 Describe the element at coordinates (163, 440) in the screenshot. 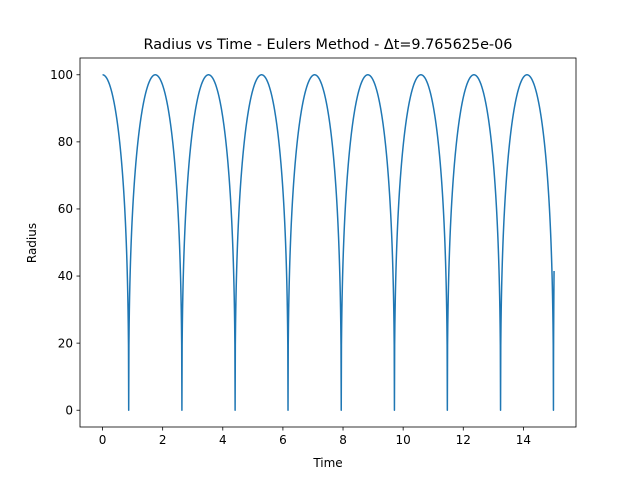

I see `x-tick-label: 2` at that location.